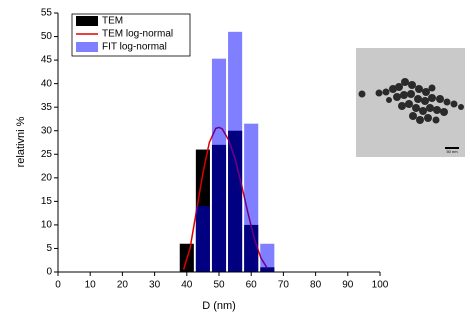  What do you see at coordinates (21, 141) in the screenshot?
I see `y-axis-label: relativni %` at bounding box center [21, 141].